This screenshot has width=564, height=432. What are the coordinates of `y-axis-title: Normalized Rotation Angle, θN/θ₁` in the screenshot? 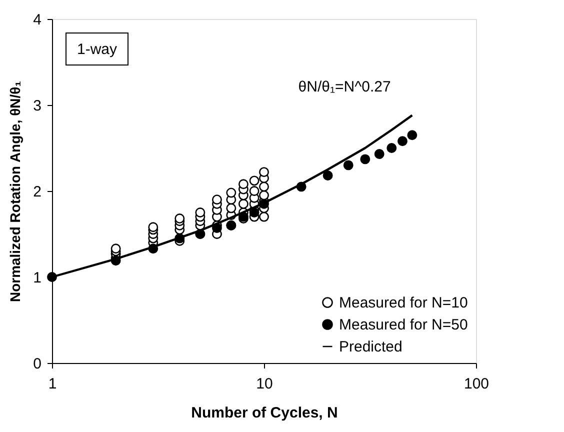 It's located at (15, 191).